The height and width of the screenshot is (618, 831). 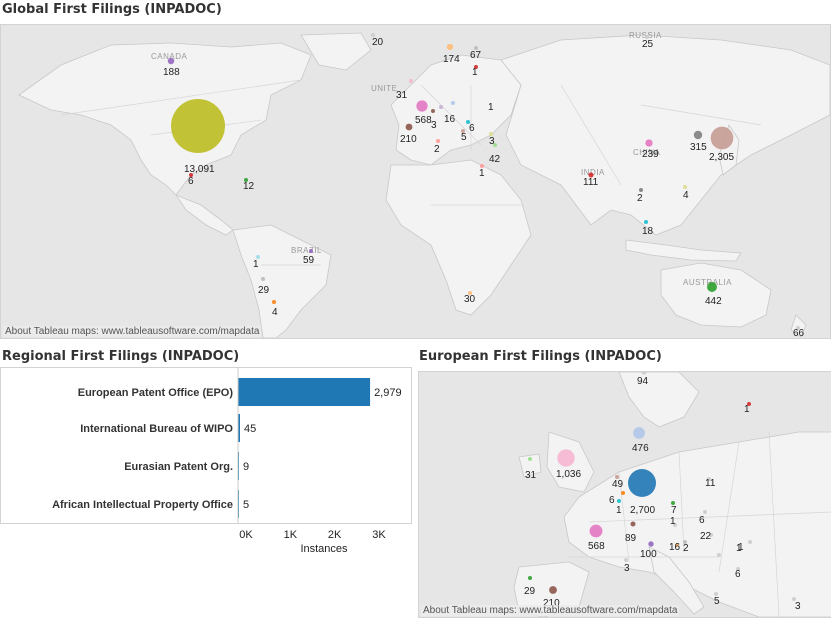 I want to click on north-america-shape, so click(x=165, y=119).